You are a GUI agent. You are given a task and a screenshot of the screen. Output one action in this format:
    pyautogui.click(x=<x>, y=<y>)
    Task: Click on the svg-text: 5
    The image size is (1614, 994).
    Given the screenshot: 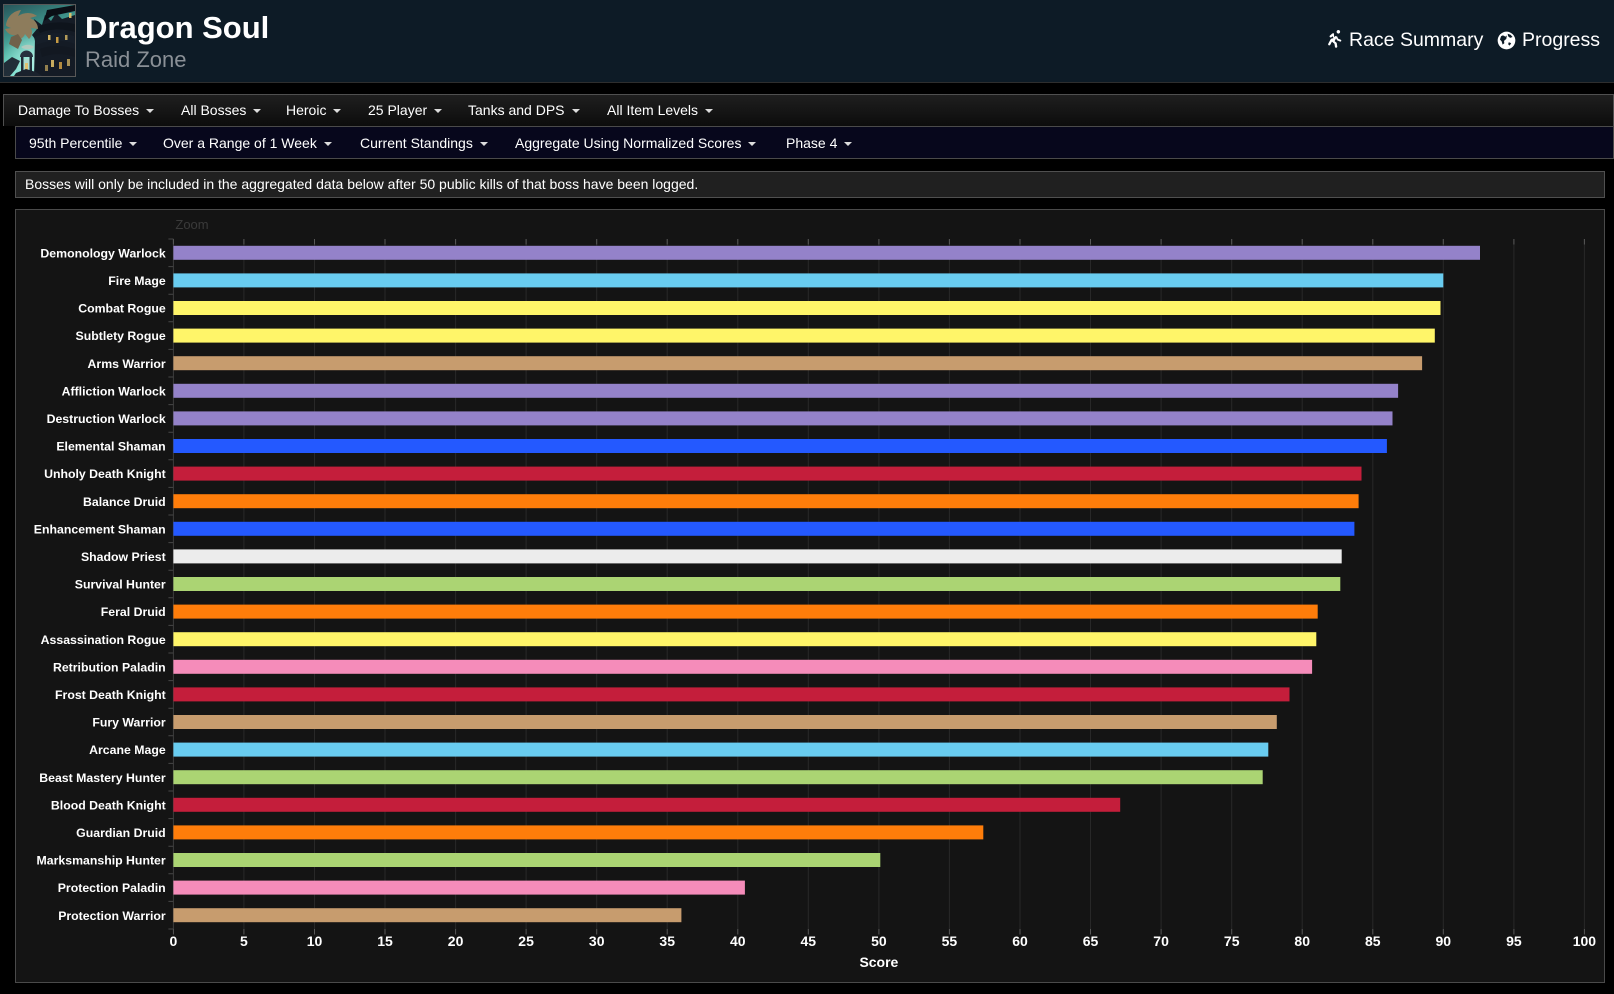 What is the action you would take?
    pyautogui.click(x=244, y=941)
    